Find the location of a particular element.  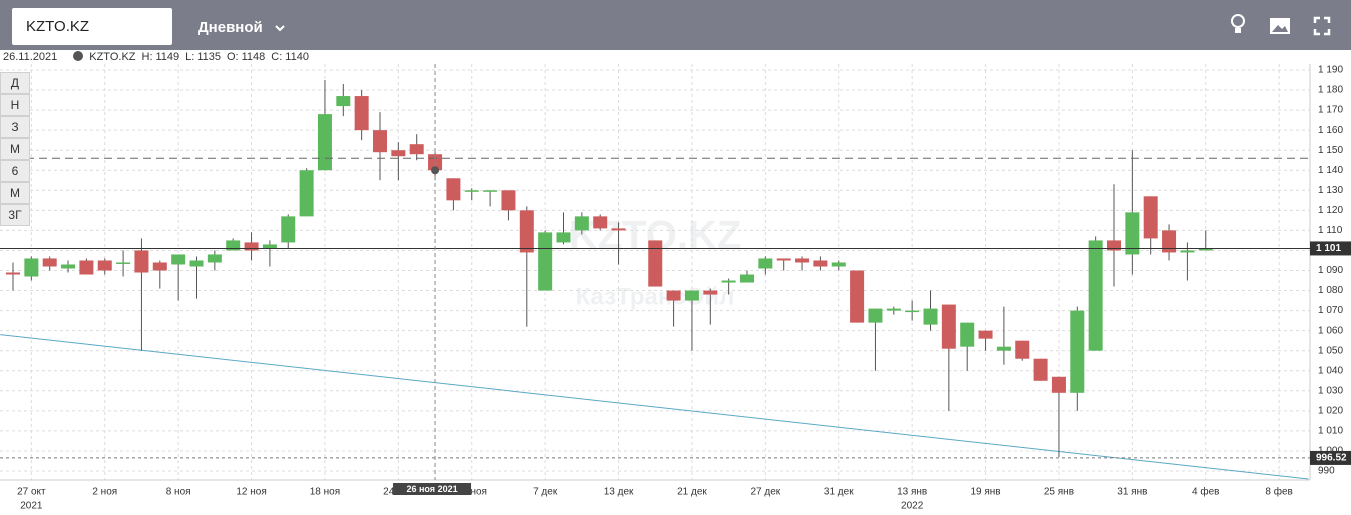

period-label: Дневной is located at coordinates (230, 27).